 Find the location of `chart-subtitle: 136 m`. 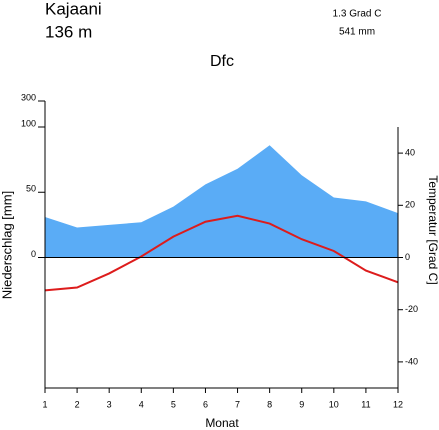

chart-subtitle: 136 m is located at coordinates (68, 31).